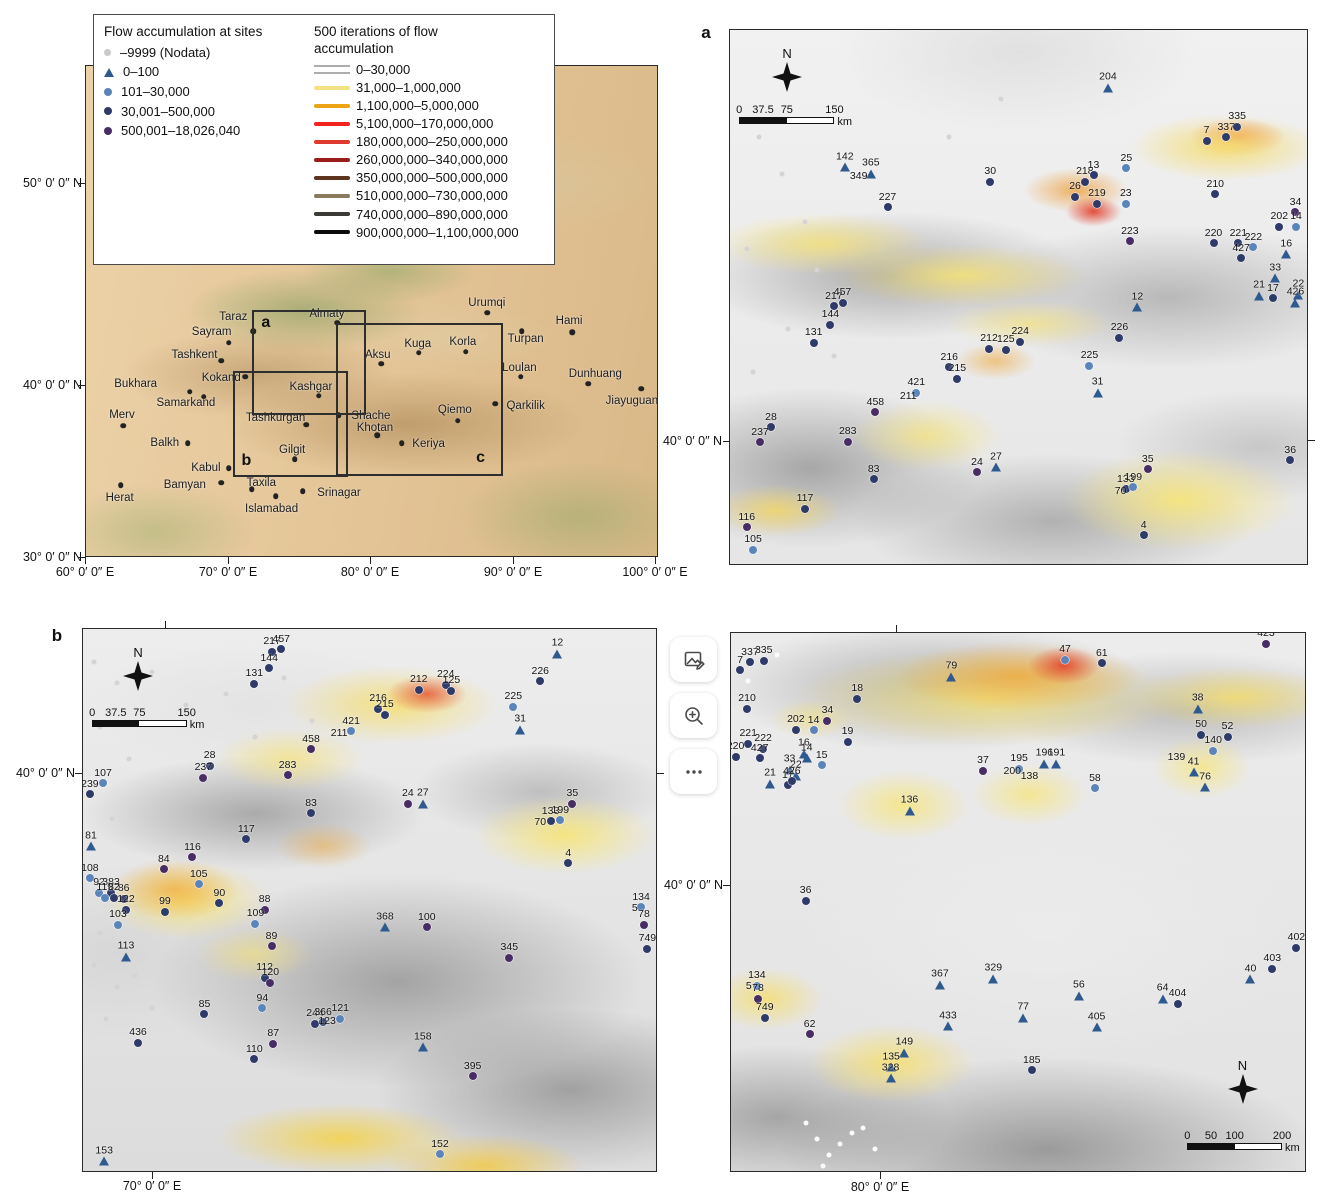 This screenshot has width=1332, height=1195. Describe the element at coordinates (122, 415) in the screenshot. I see `city-label: Merv` at that location.